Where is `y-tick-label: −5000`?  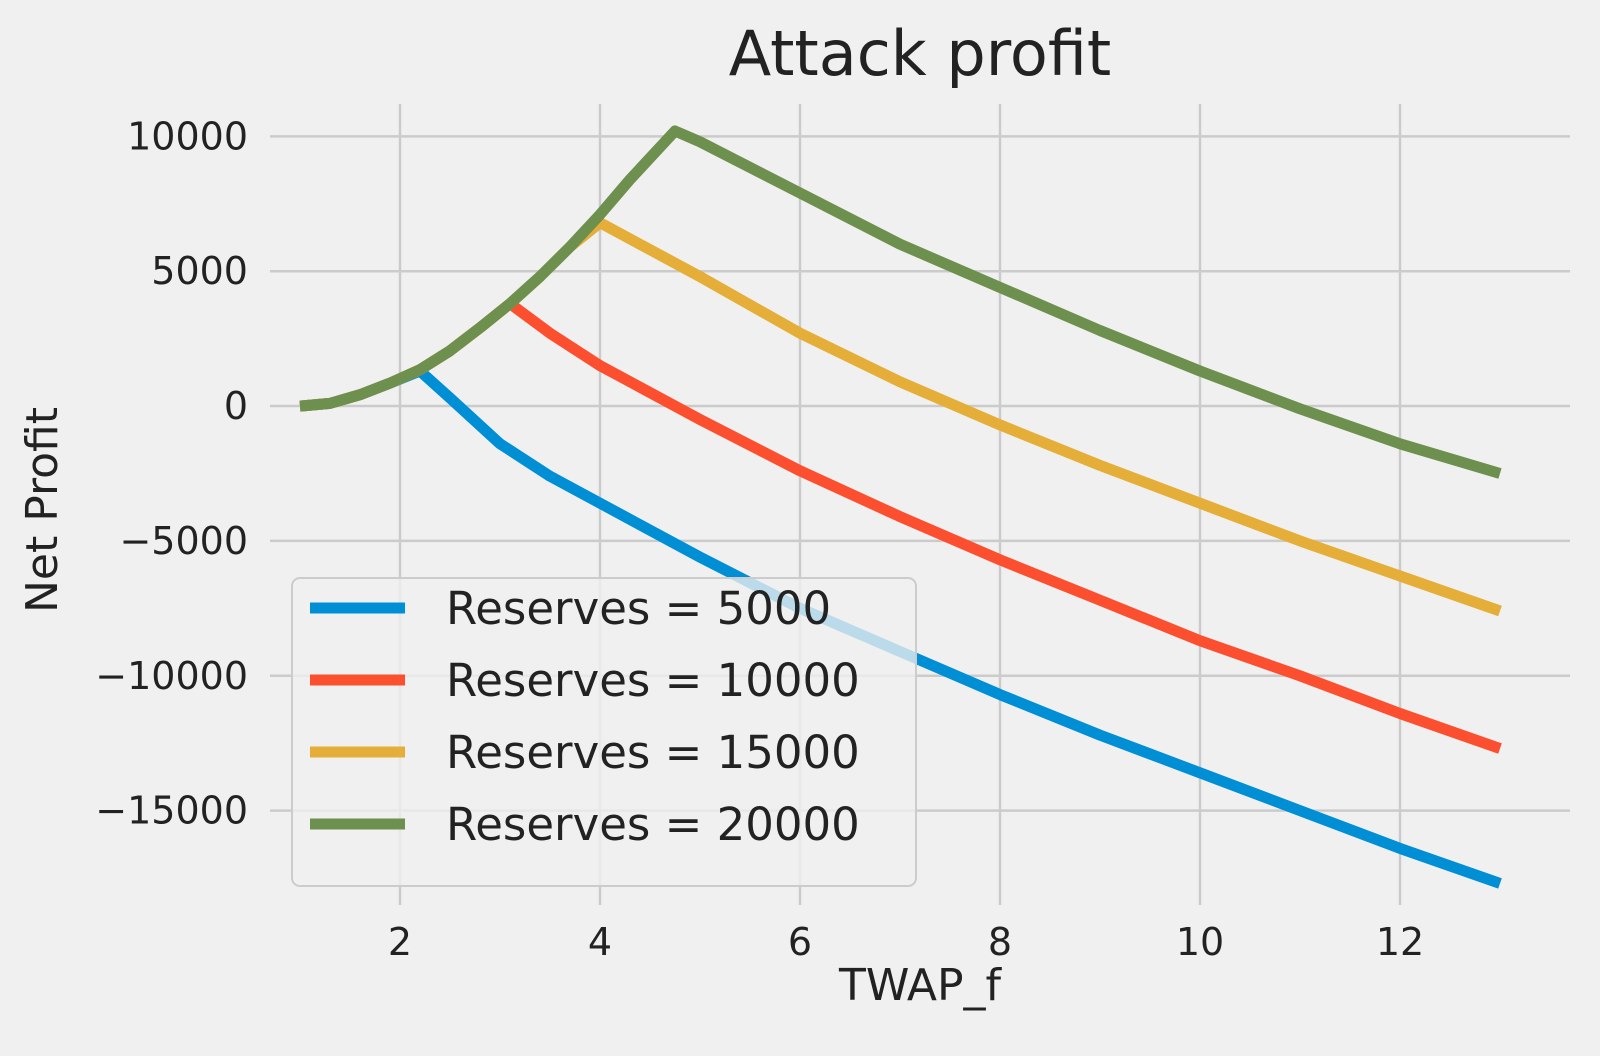 y-tick-label: −5000 is located at coordinates (183, 541).